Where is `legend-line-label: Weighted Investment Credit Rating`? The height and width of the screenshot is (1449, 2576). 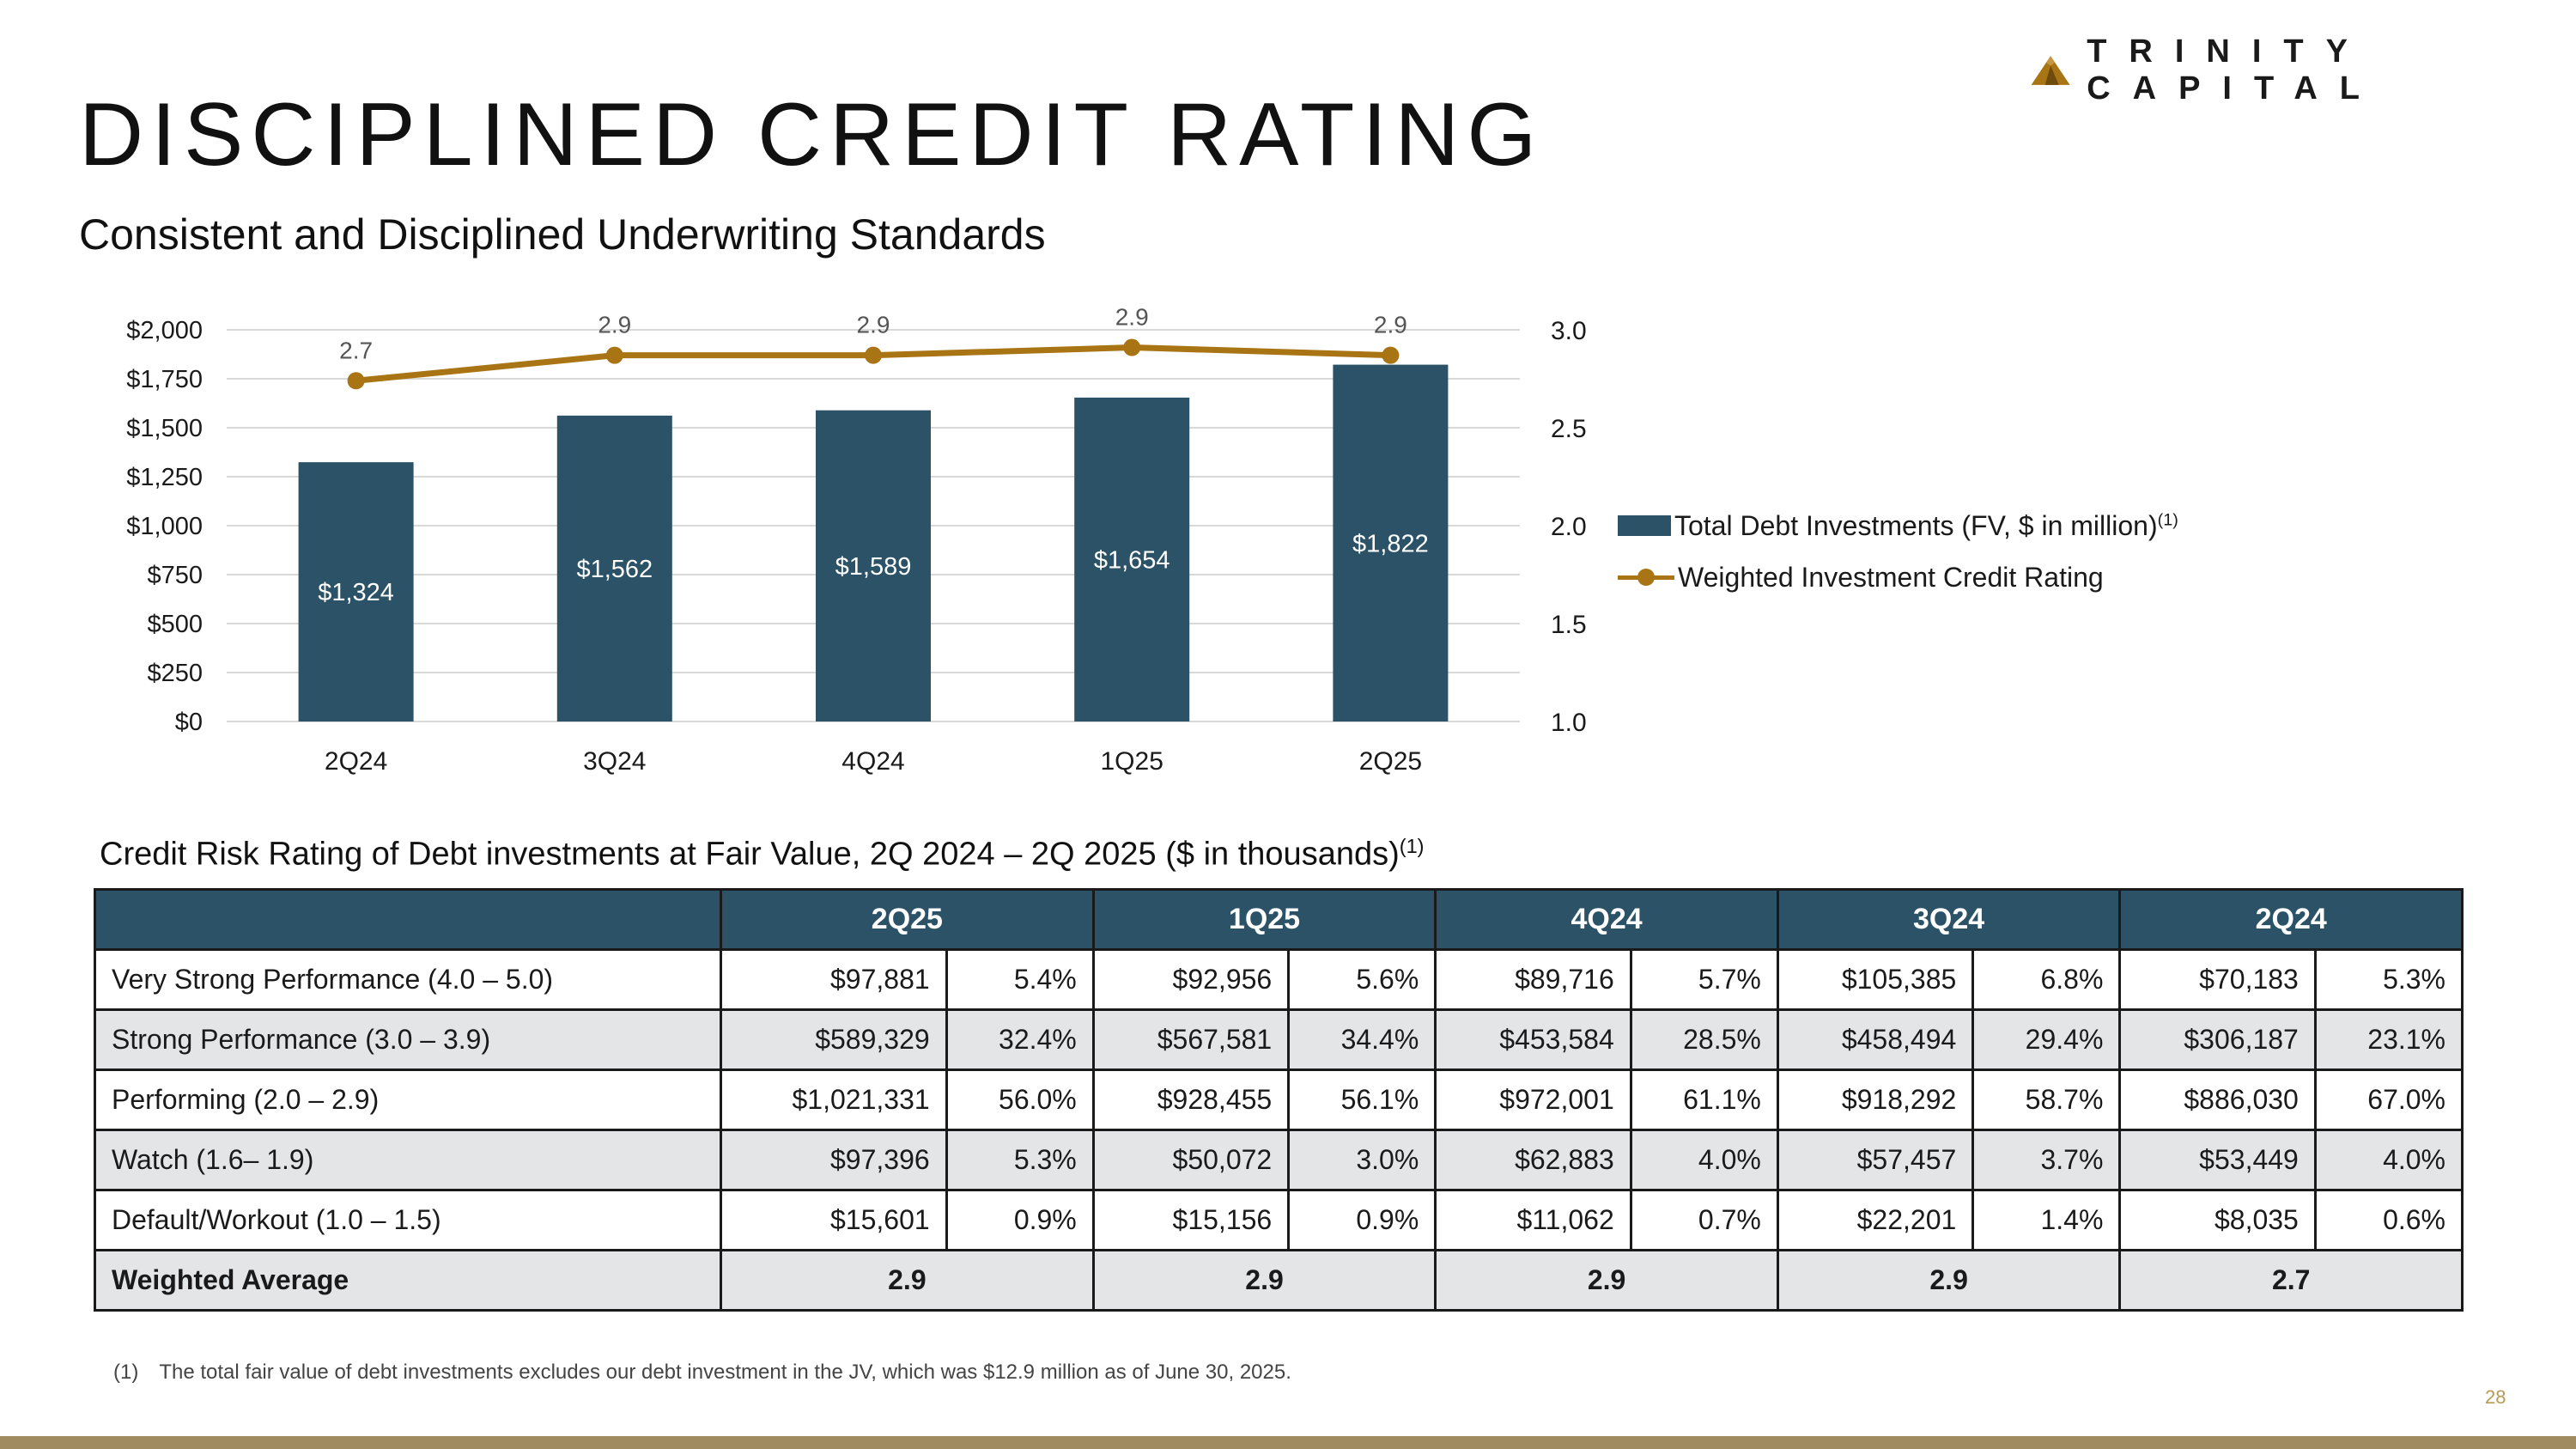 legend-line-label: Weighted Investment Credit Rating is located at coordinates (1891, 577).